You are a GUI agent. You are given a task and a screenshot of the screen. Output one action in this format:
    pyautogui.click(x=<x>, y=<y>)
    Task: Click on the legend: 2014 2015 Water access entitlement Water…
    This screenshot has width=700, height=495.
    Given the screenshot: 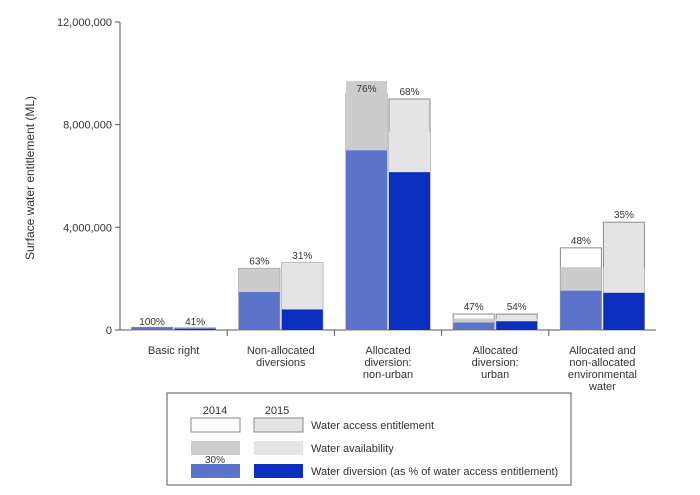 What is the action you would take?
    pyautogui.click(x=369, y=439)
    